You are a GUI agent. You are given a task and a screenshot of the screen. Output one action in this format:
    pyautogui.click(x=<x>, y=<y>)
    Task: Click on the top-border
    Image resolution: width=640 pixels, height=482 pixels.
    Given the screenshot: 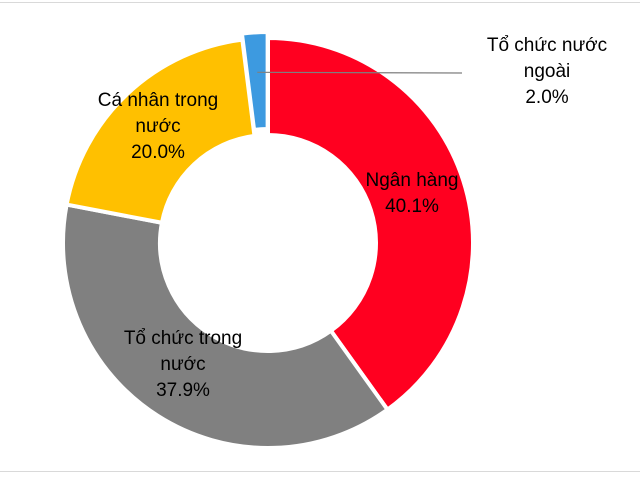 What is the action you would take?
    pyautogui.click(x=320, y=2)
    